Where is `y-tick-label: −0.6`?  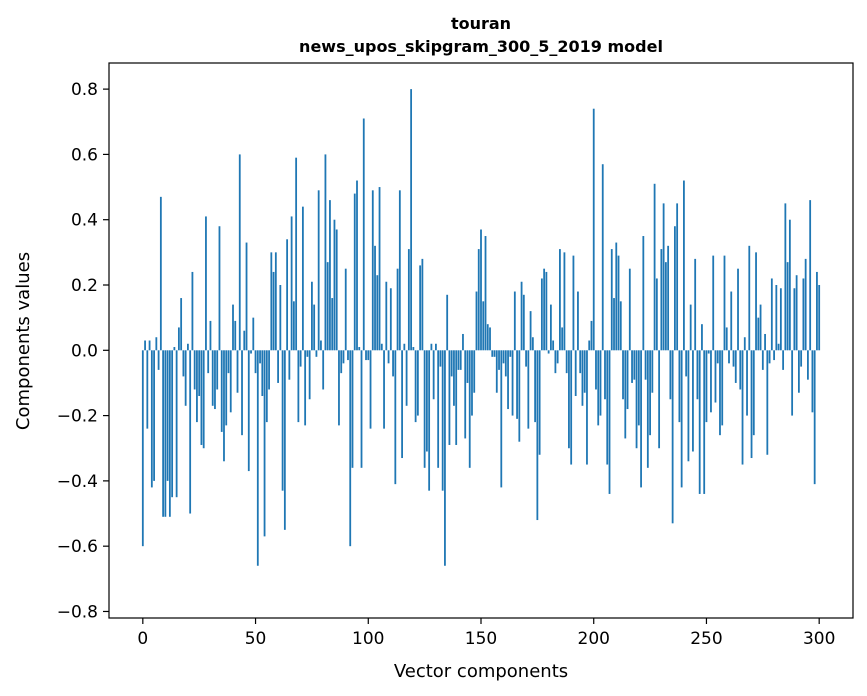 y-tick-label: −0.6 is located at coordinates (77, 547).